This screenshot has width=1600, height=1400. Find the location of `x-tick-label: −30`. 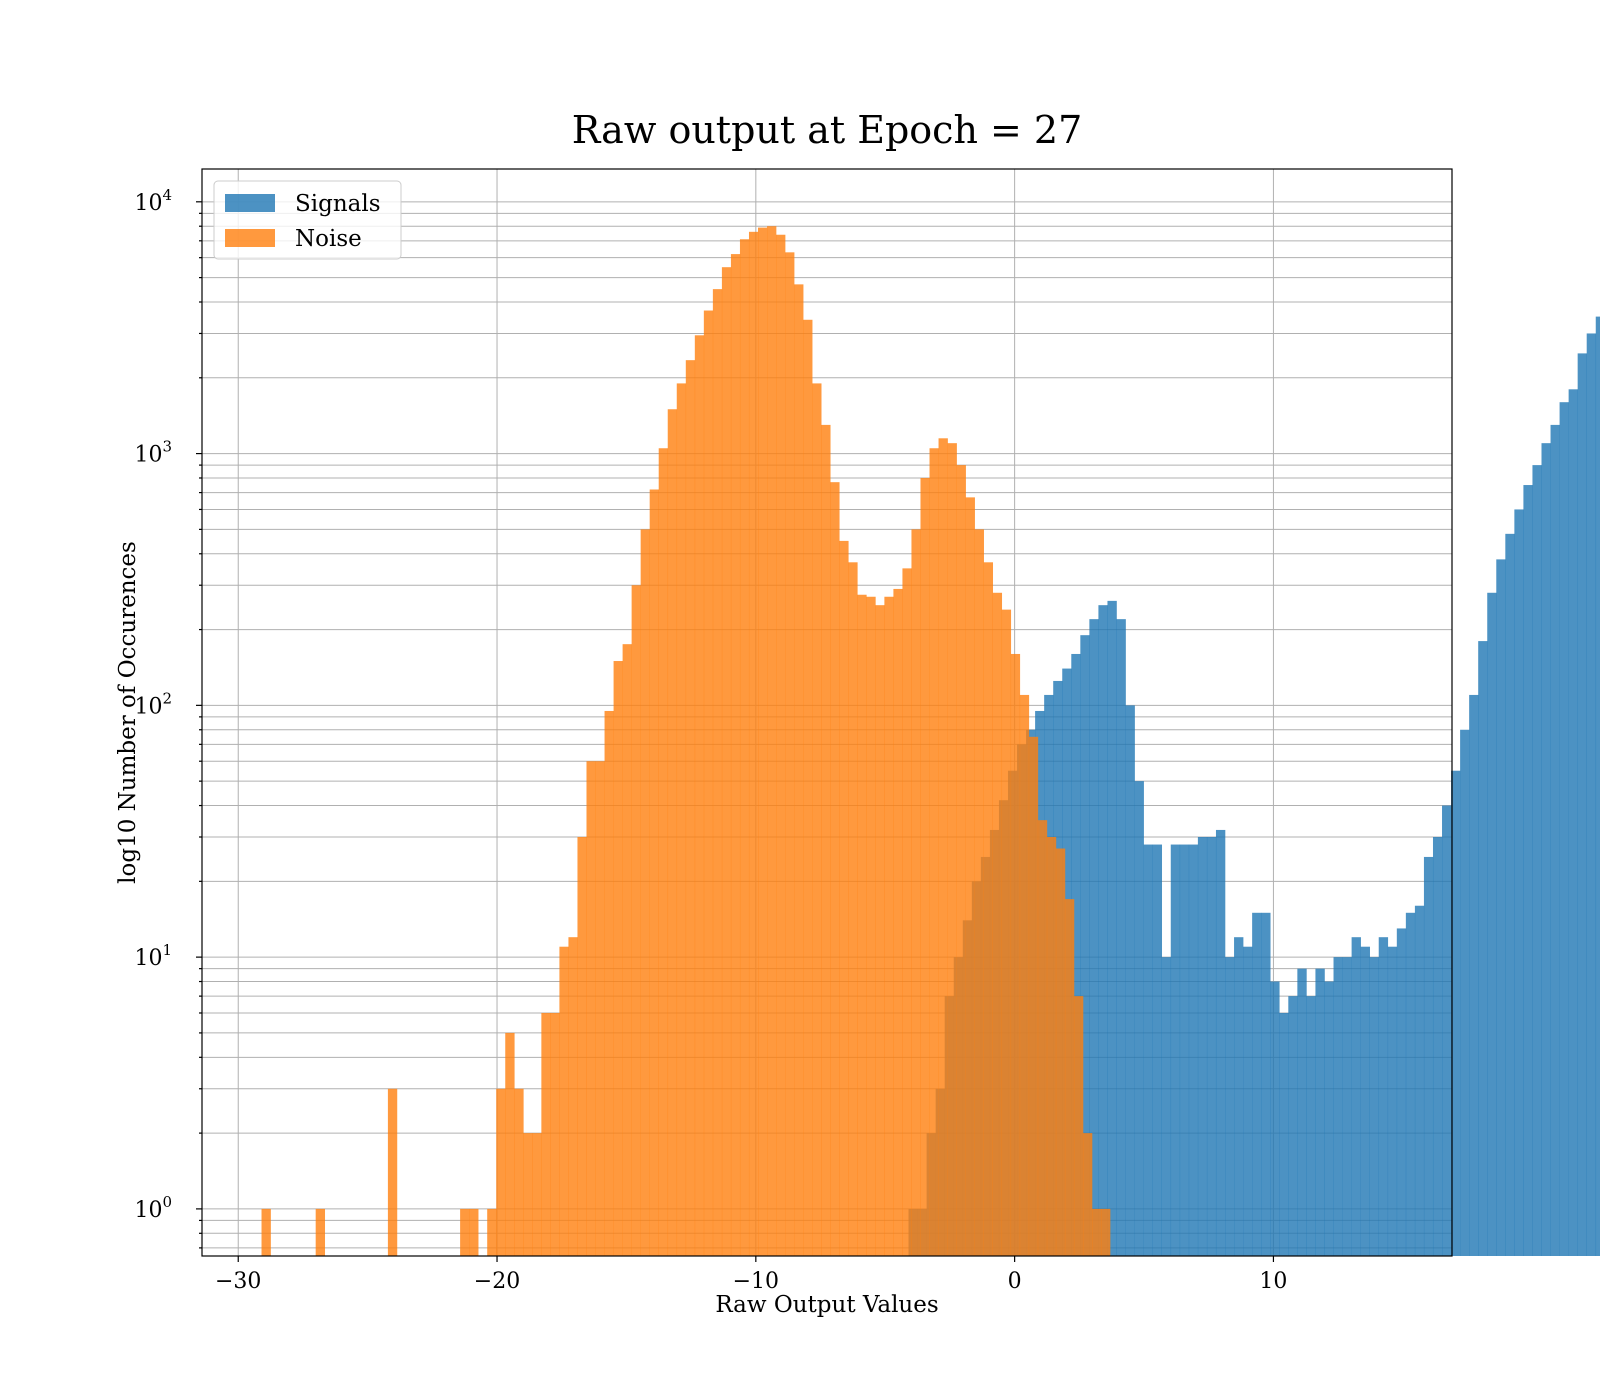

x-tick-label: −30 is located at coordinates (238, 1281).